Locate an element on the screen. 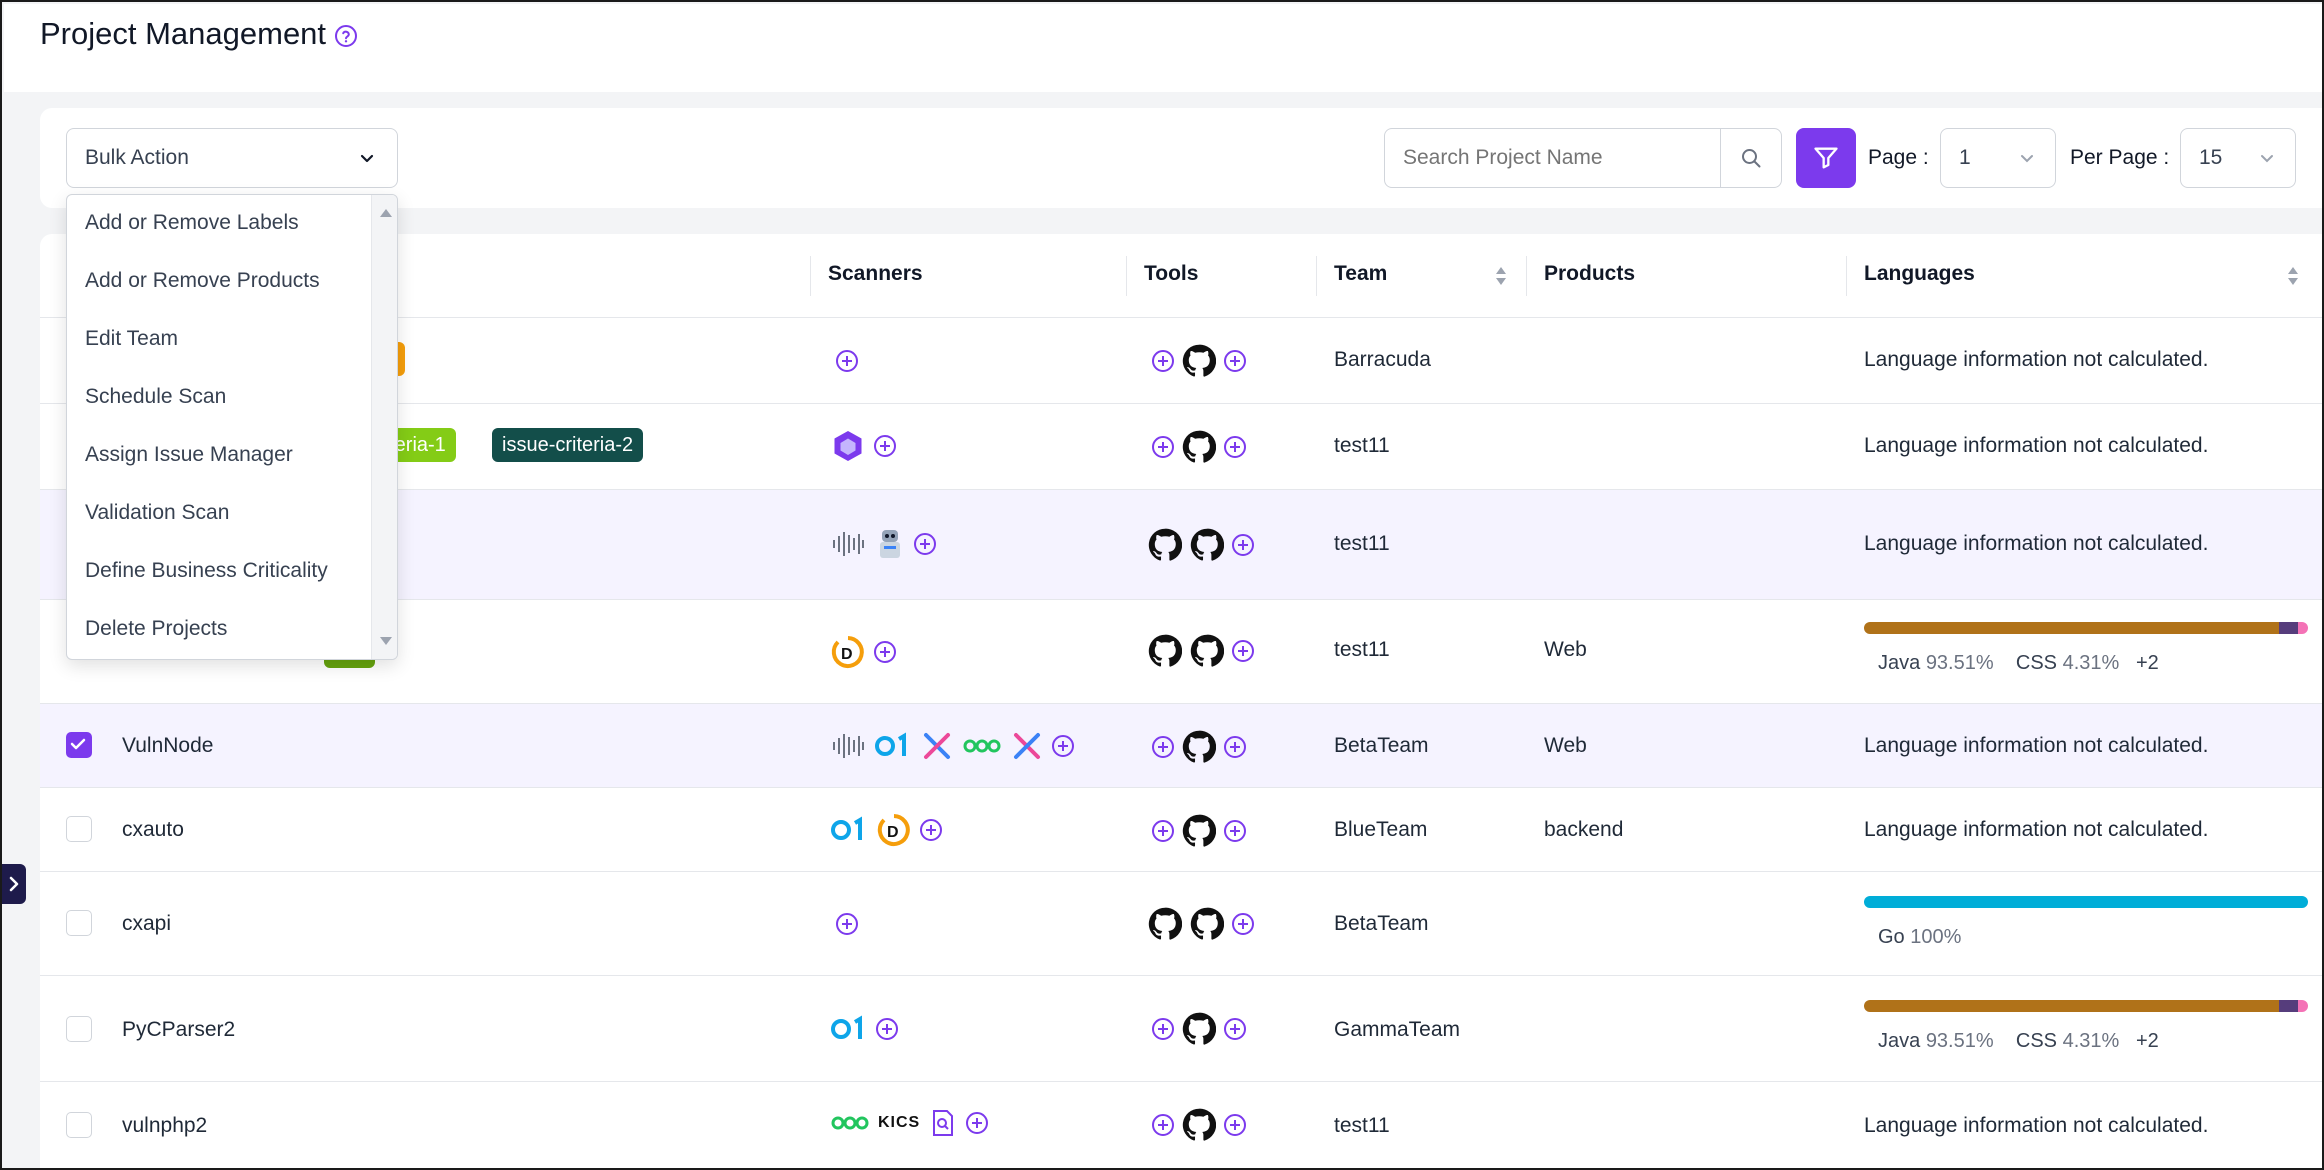  menu-item-edit-team: Edit Team is located at coordinates (131, 338).